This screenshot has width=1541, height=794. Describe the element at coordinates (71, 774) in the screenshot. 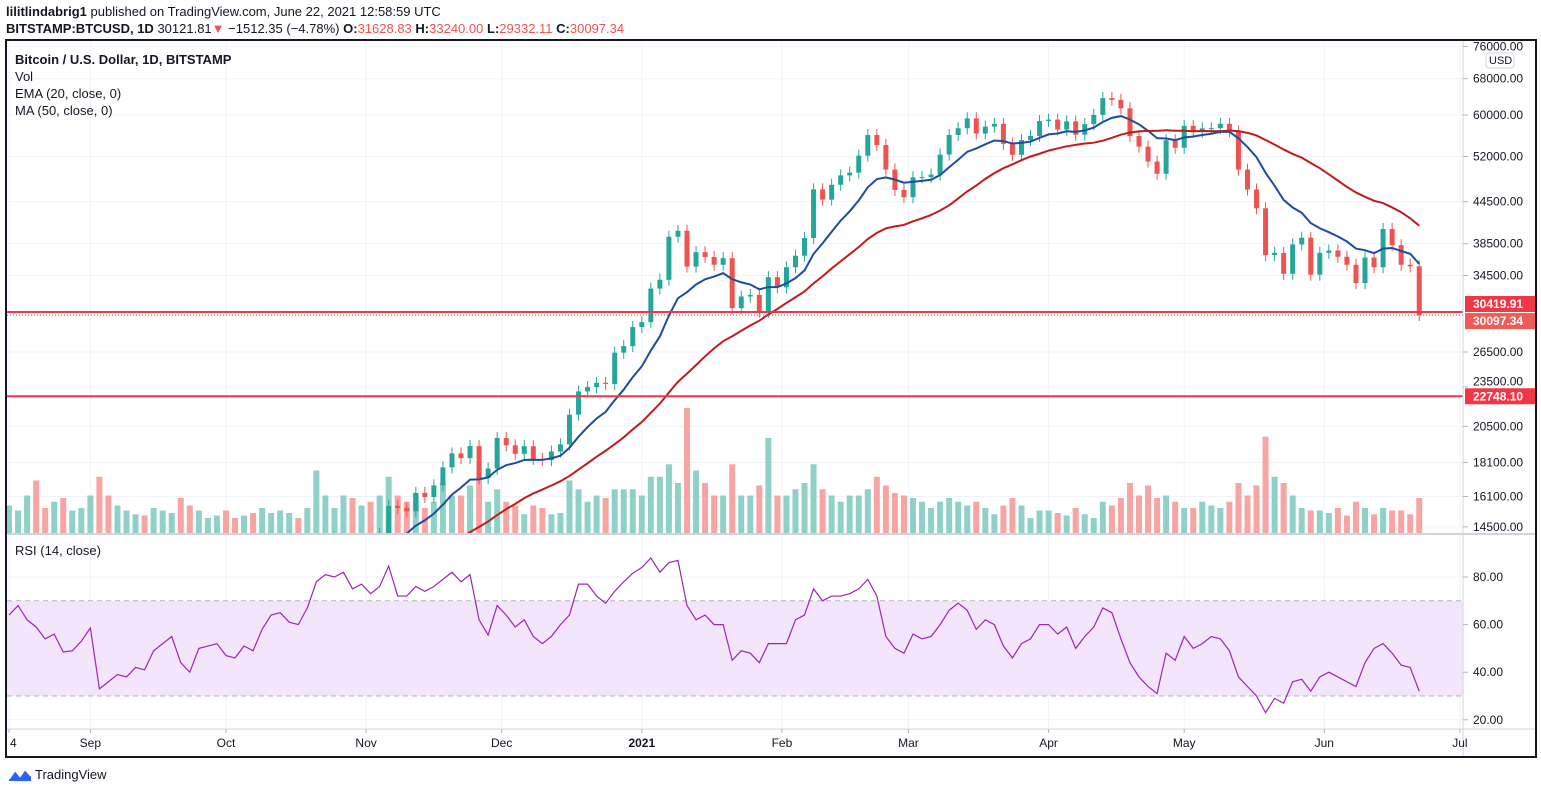

I see `brand-name: TradingView` at that location.